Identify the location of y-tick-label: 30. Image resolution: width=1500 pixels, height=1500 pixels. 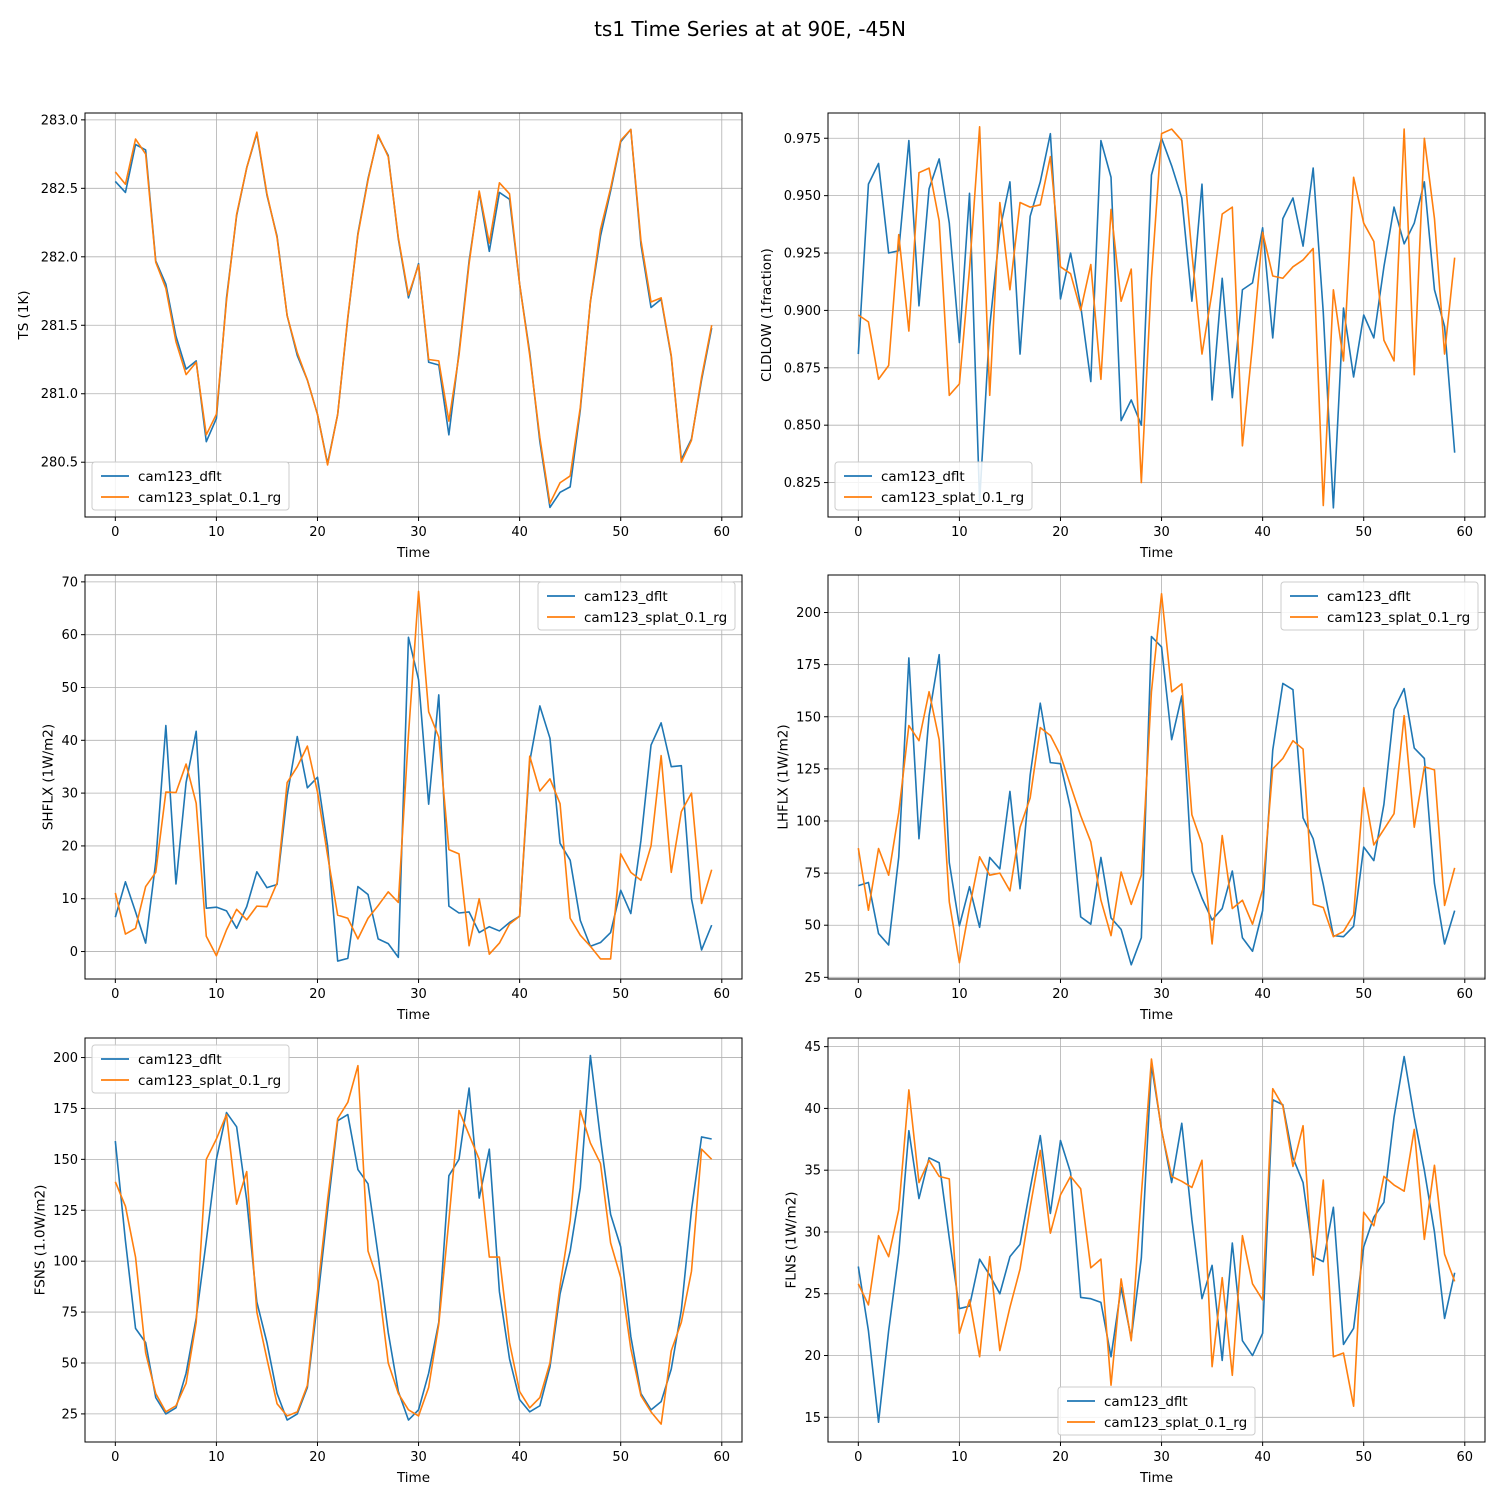
(69, 794).